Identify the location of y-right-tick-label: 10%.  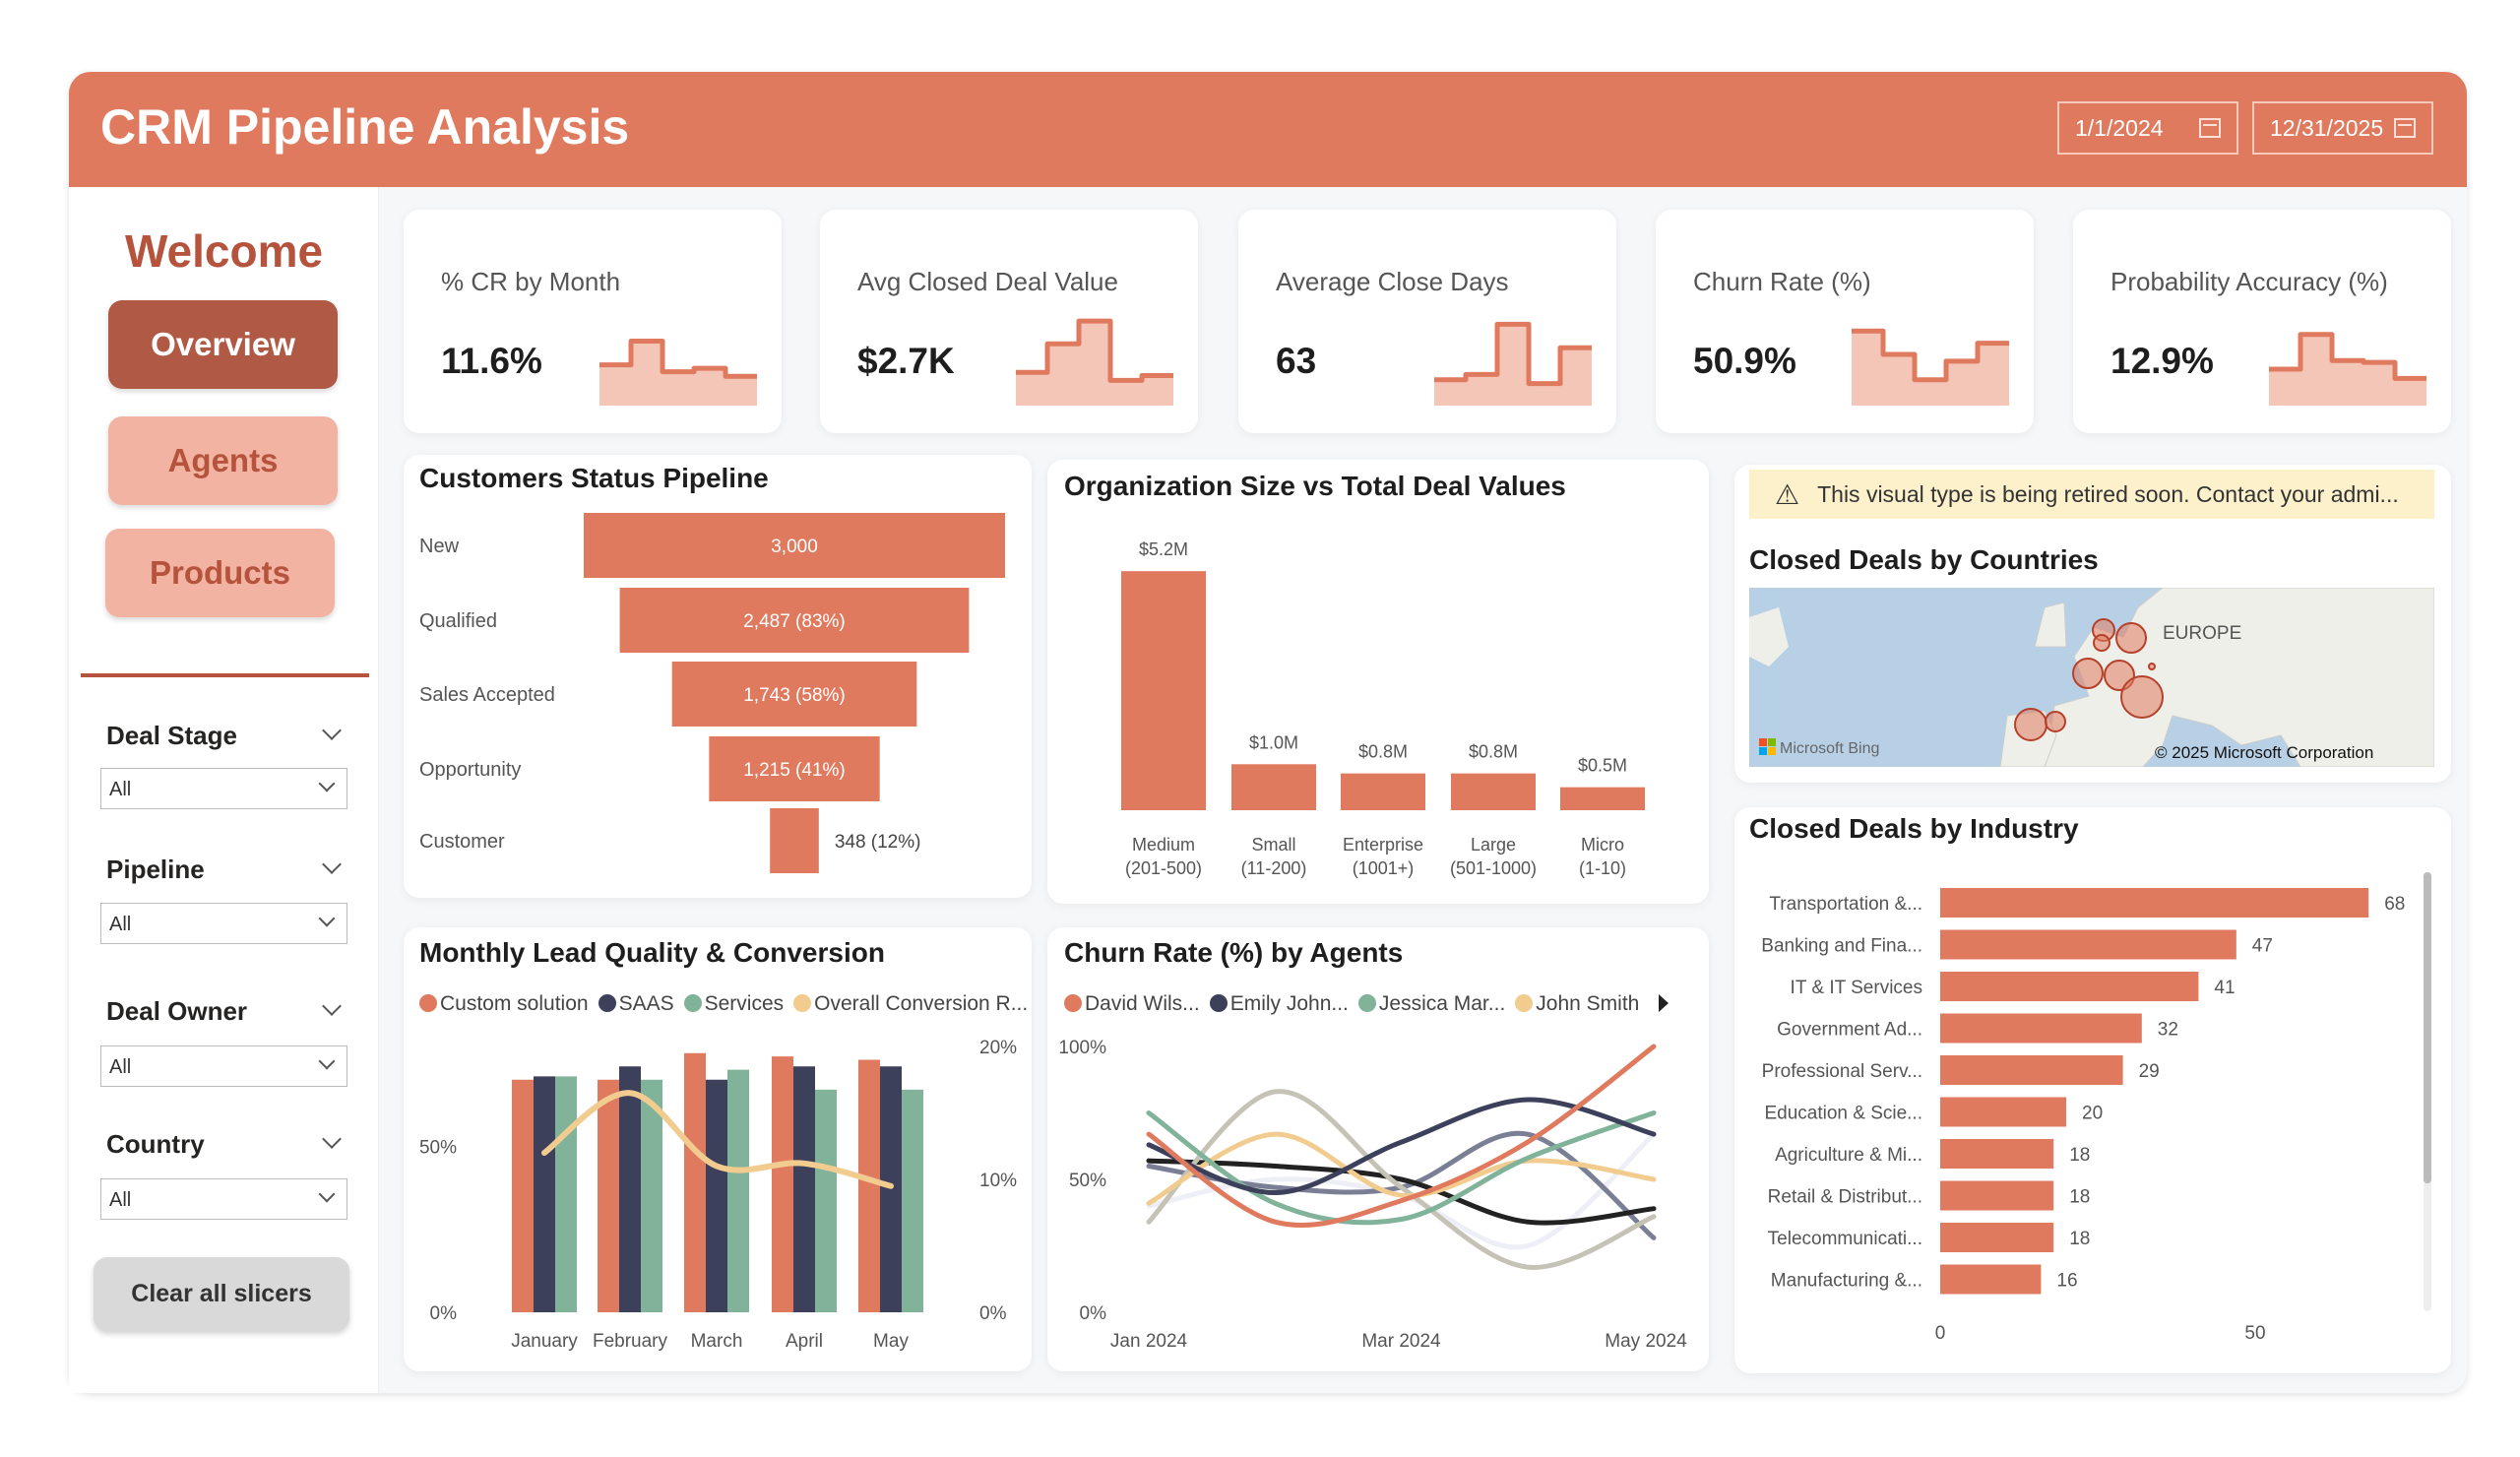
(998, 1181).